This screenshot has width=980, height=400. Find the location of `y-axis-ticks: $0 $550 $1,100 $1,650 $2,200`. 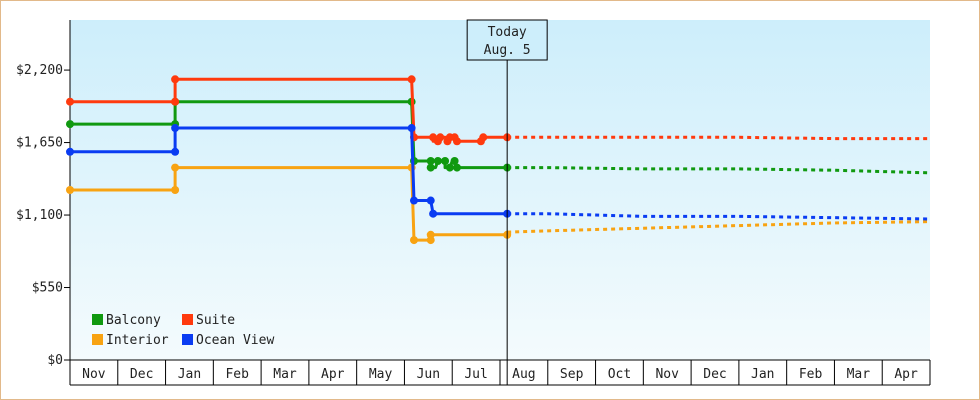

y-axis-ticks: $0 $550 $1,100 $1,650 $2,200 is located at coordinates (43, 215).